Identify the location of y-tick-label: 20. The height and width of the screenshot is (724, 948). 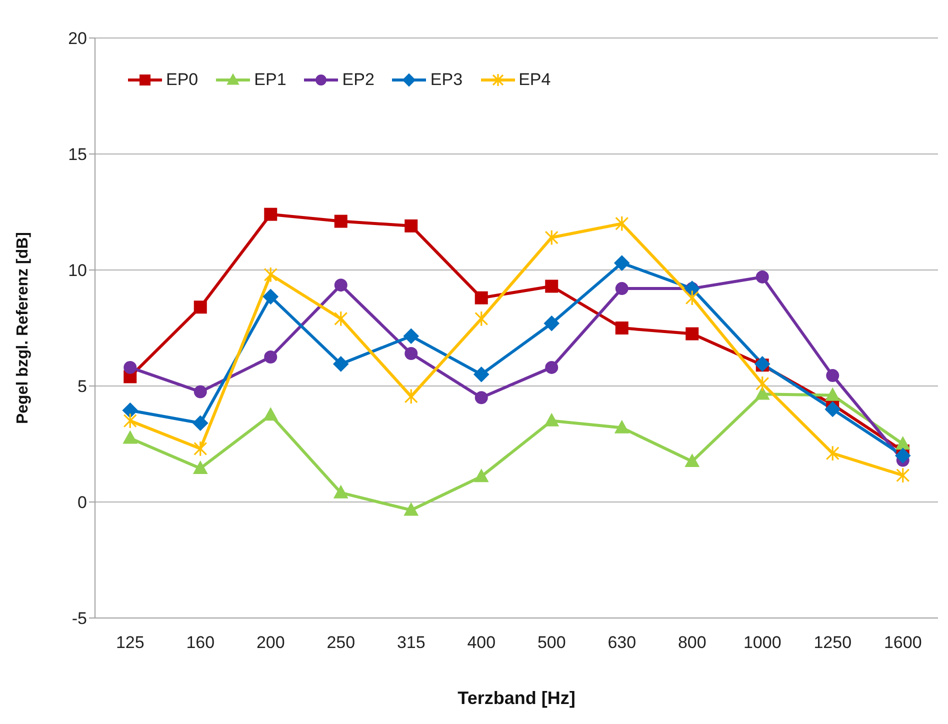
(77, 38).